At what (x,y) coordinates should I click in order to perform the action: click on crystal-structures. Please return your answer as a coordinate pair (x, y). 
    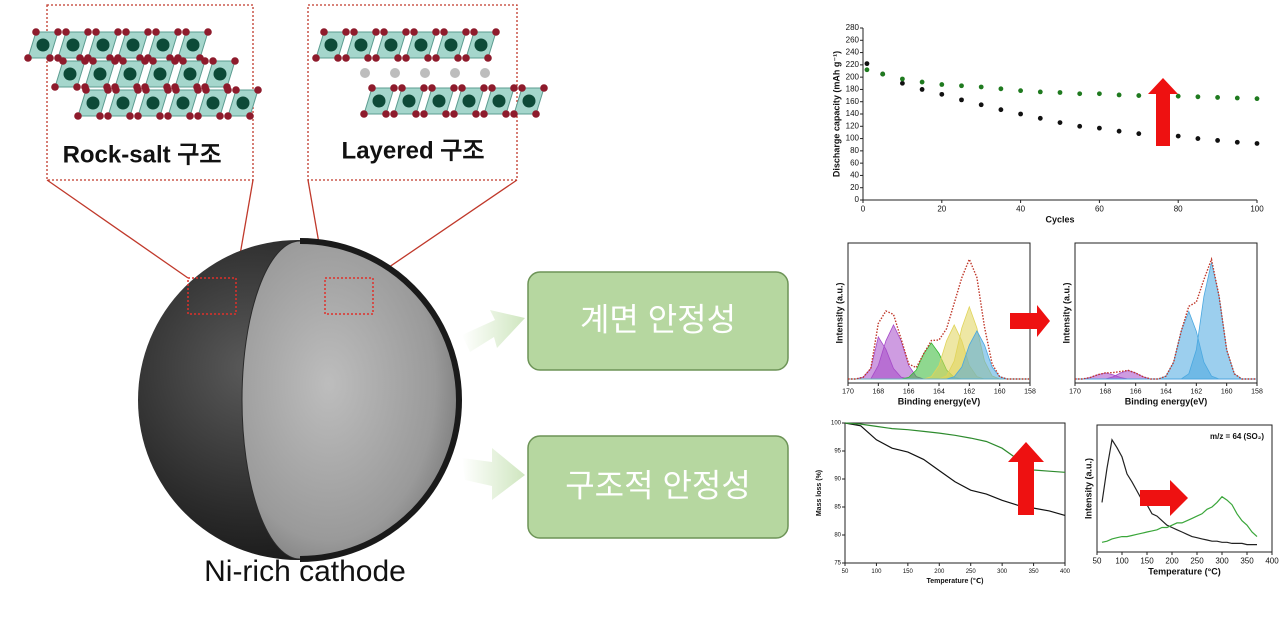
    Looking at the image, I should click on (286, 74).